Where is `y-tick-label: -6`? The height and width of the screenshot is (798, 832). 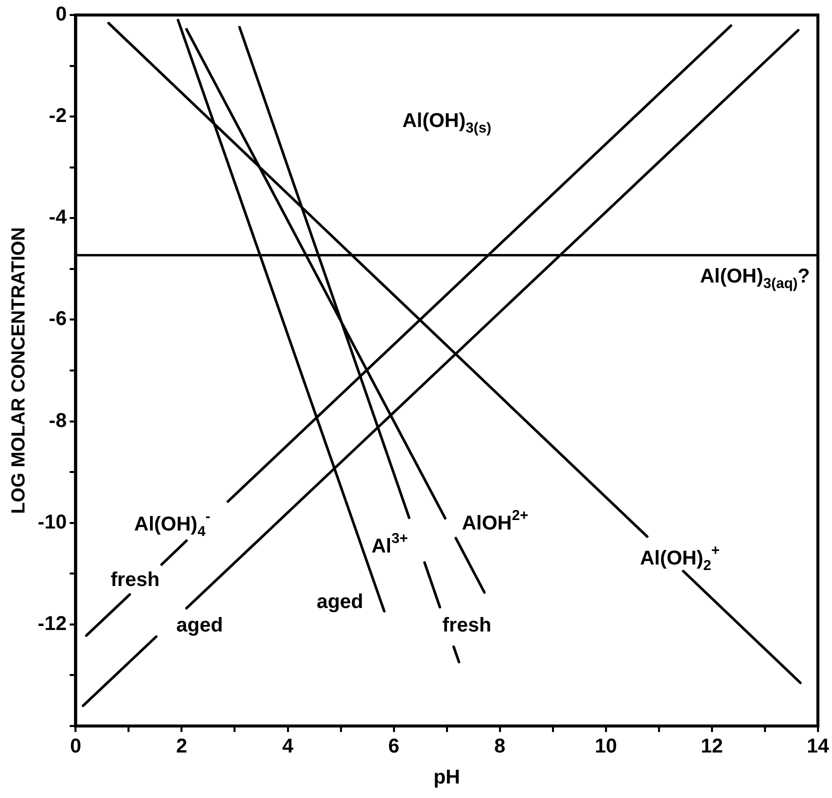
y-tick-label: -6 is located at coordinates (57, 319).